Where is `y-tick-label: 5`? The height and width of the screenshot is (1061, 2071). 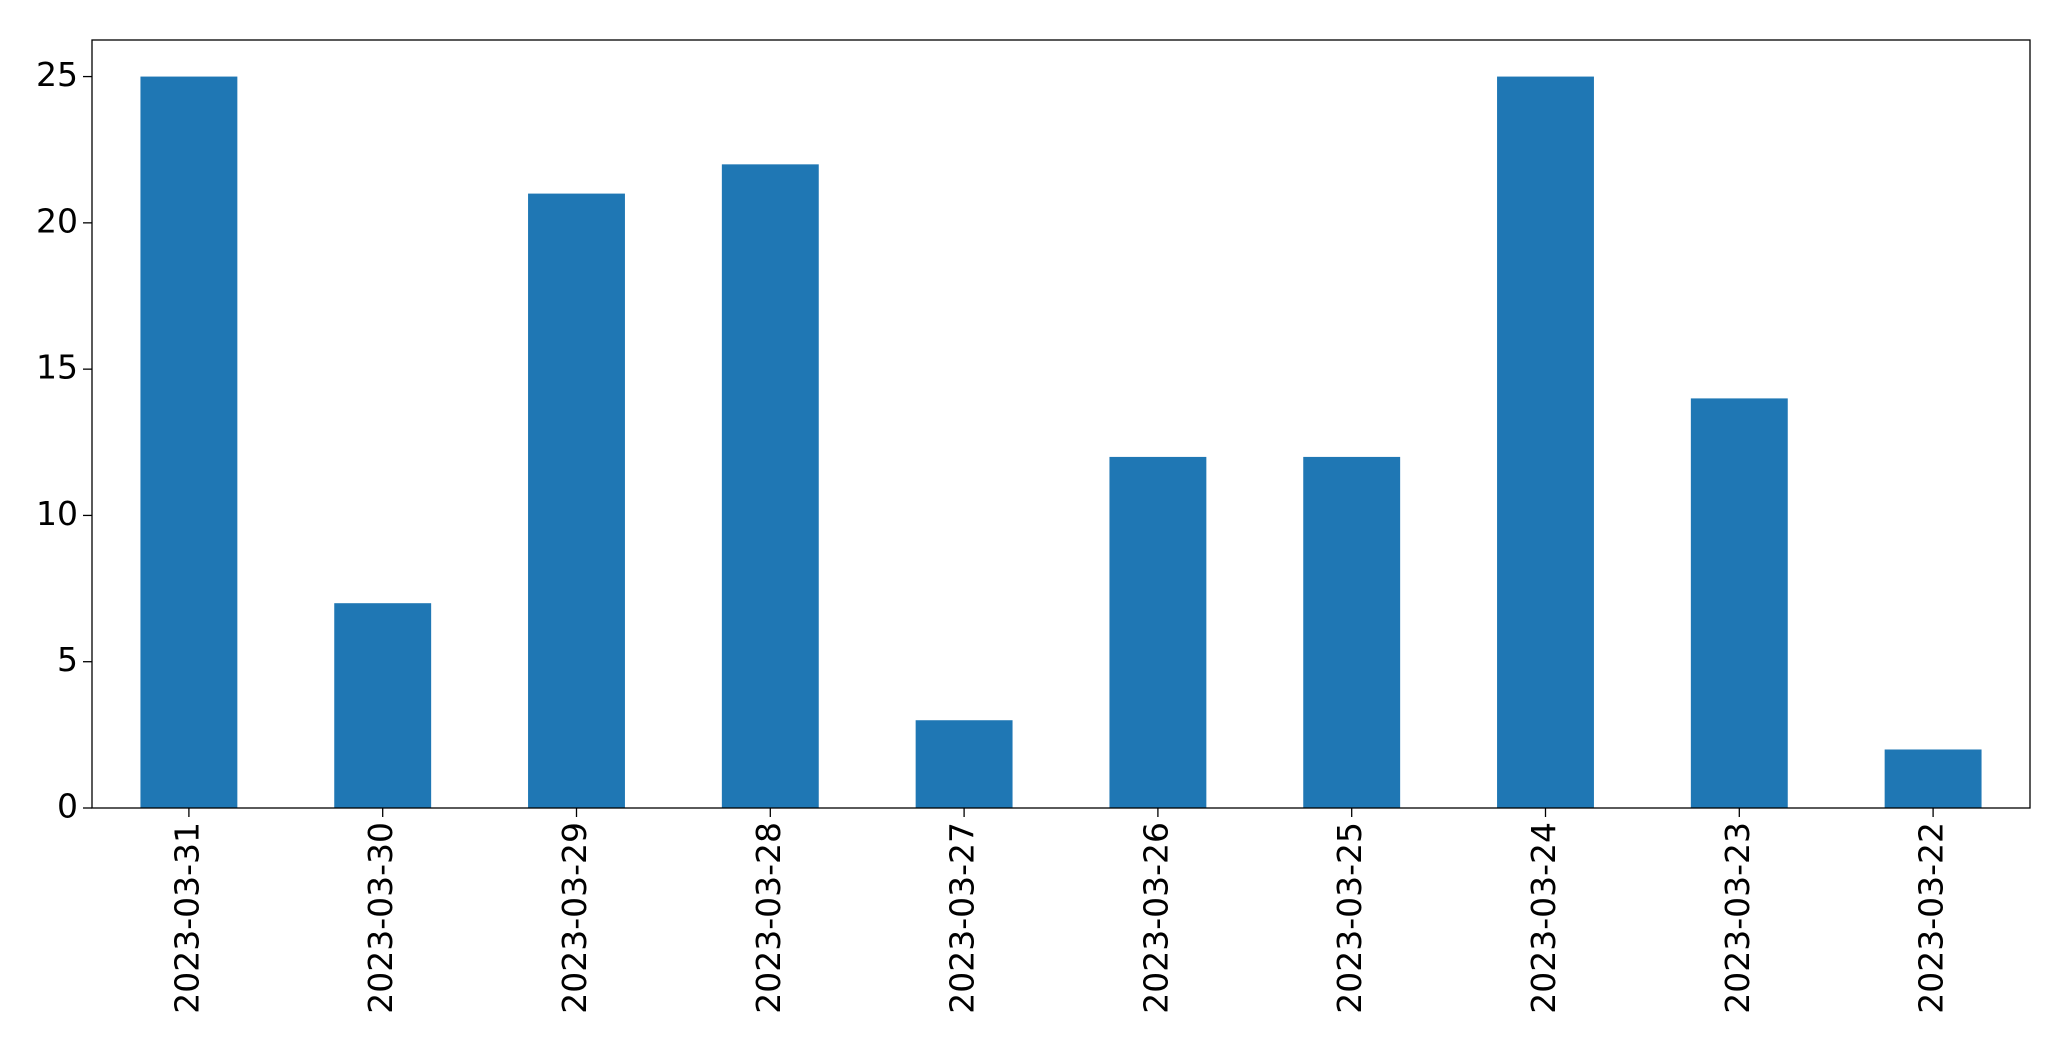 y-tick-label: 5 is located at coordinates (67, 659).